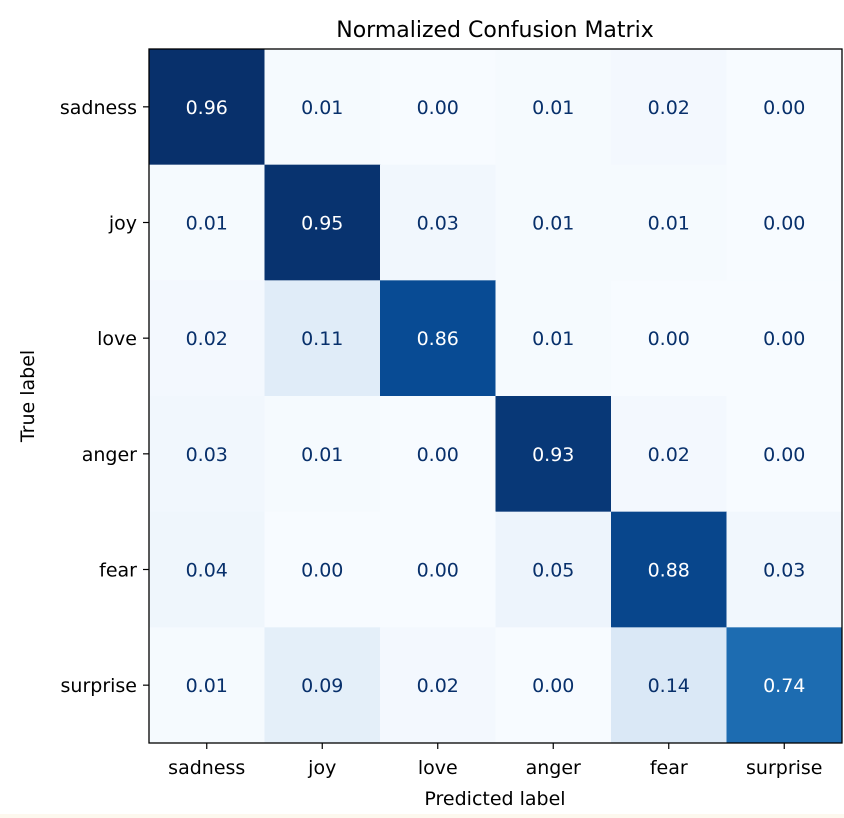 This screenshot has width=844, height=818. I want to click on heatmap-cell-sadness-joy, so click(322, 107).